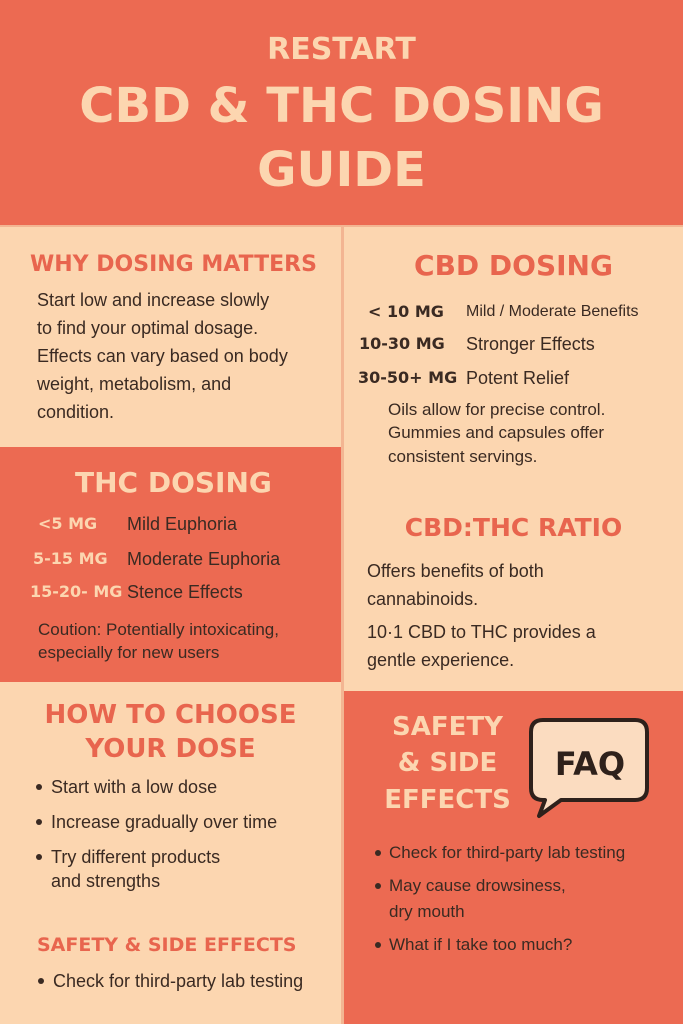 The width and height of the screenshot is (683, 1024). I want to click on heading: HOW TO CHOOSE, so click(170, 715).